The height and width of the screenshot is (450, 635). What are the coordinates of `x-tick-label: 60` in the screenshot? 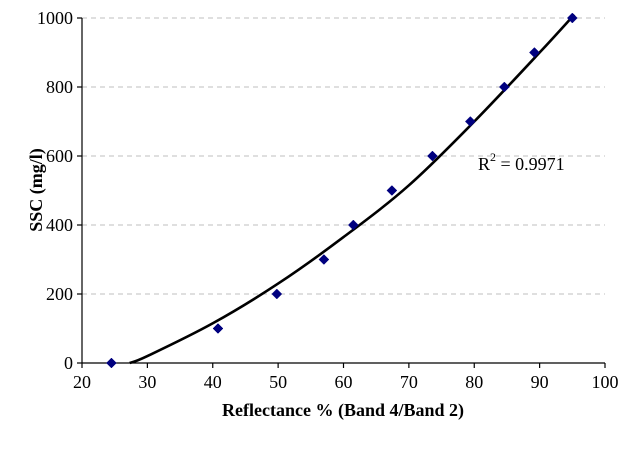 It's located at (344, 382).